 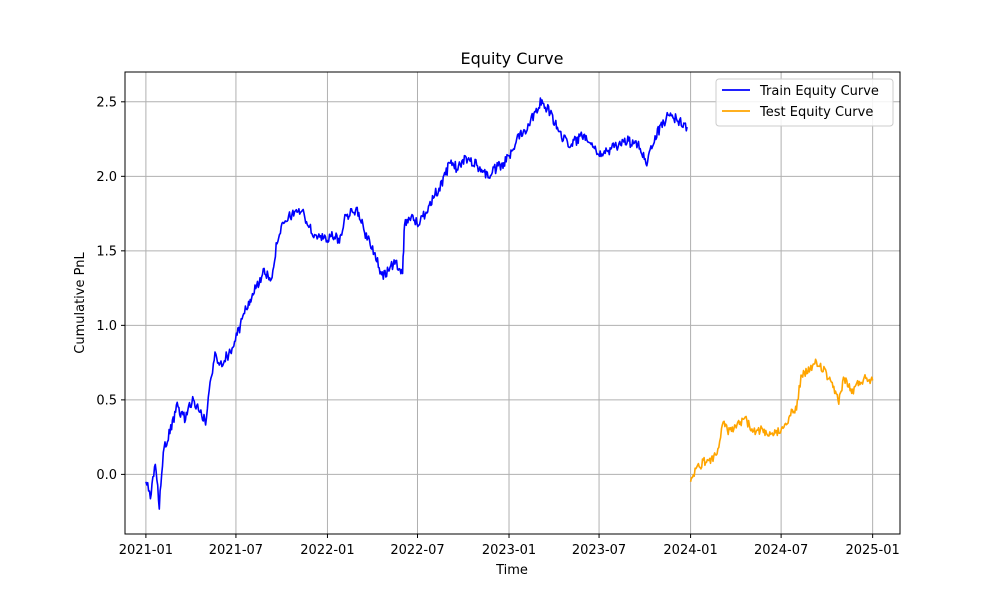 What do you see at coordinates (781, 550) in the screenshot?
I see `x-tick-label: 2024-07` at bounding box center [781, 550].